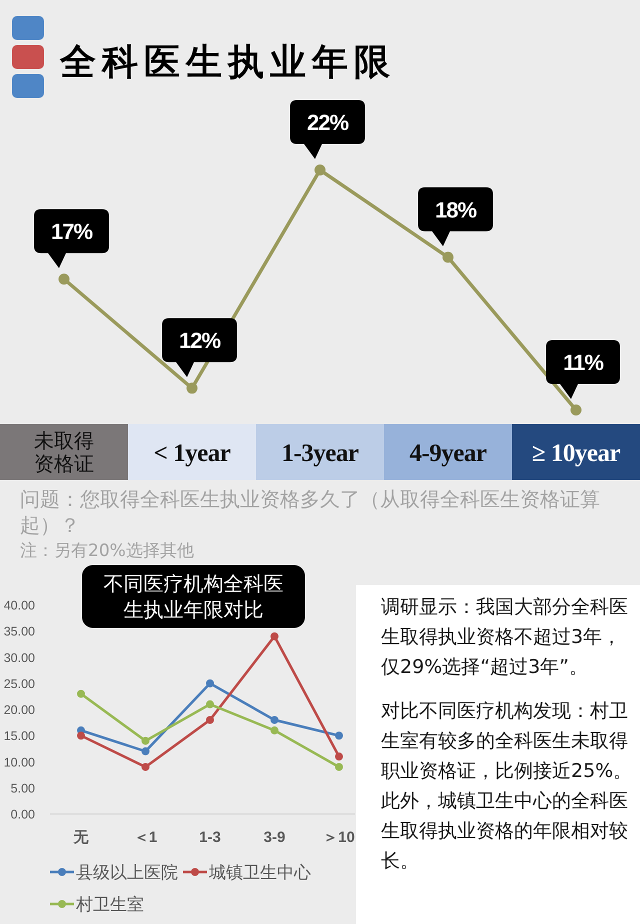  I want to click on legend-label: 村卫生室, so click(109, 905).